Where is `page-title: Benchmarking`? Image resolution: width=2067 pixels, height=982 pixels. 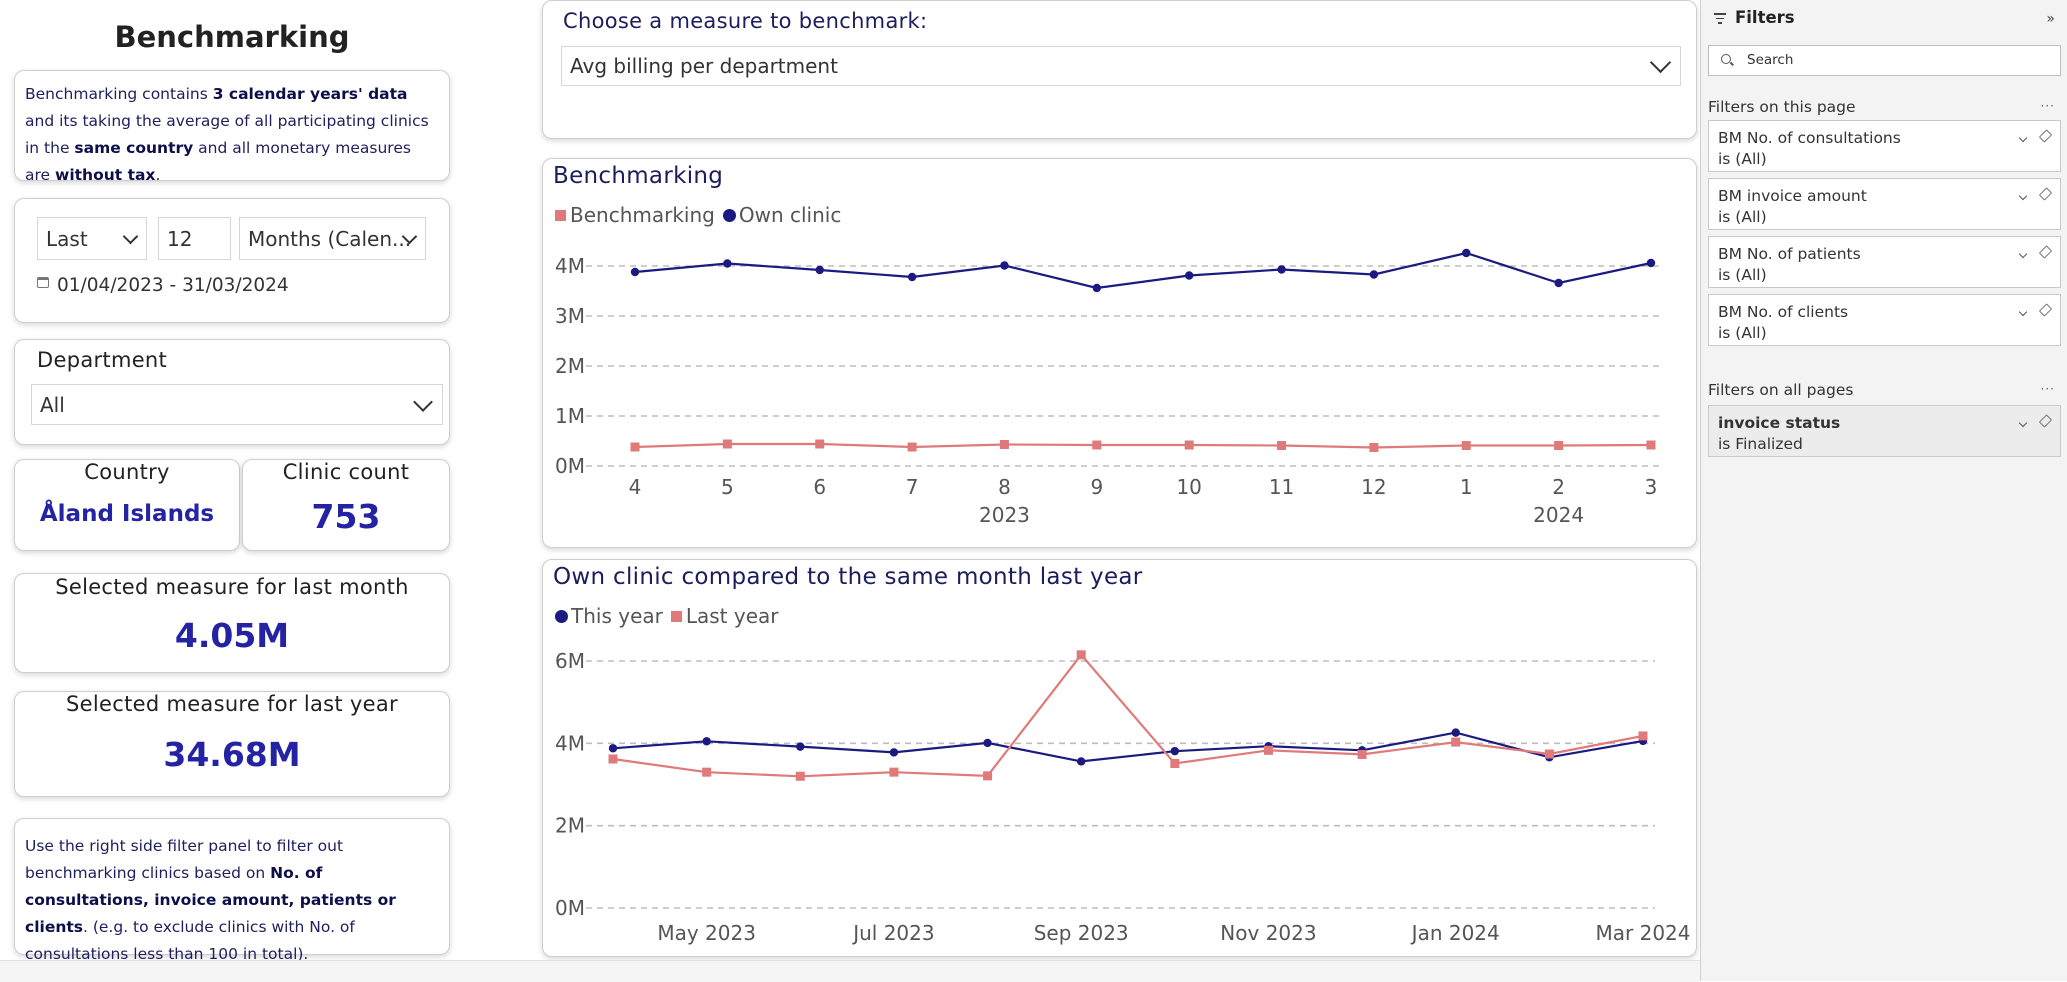 page-title: Benchmarking is located at coordinates (232, 37).